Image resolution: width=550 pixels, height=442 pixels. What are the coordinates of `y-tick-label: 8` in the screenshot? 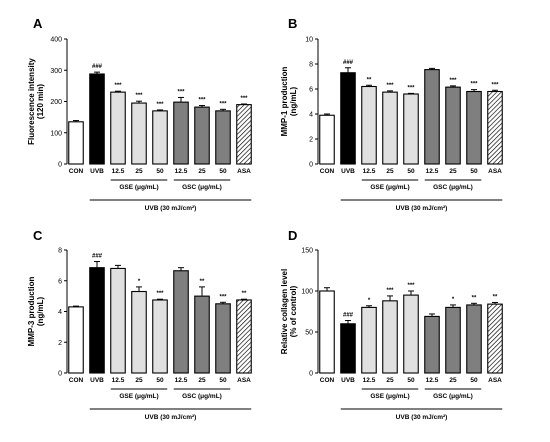 It's located at (311, 65).